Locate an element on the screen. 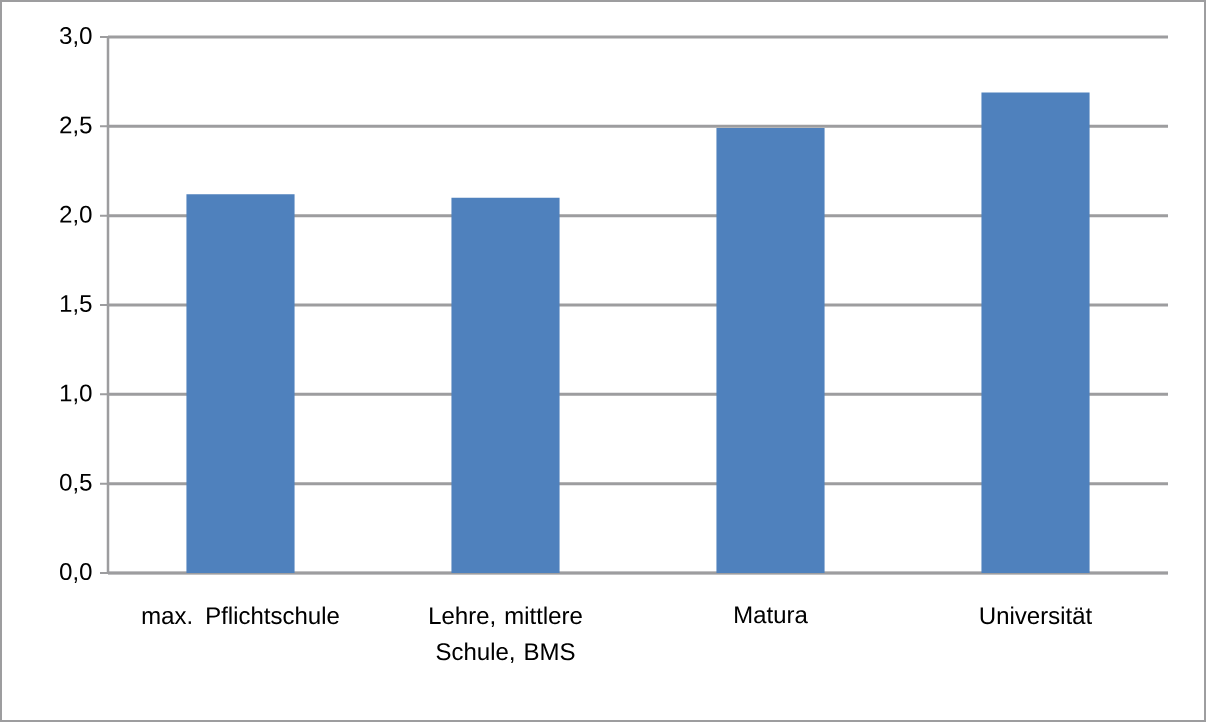 This screenshot has width=1206, height=722. y-tick-label: 0,5 is located at coordinates (76, 483).